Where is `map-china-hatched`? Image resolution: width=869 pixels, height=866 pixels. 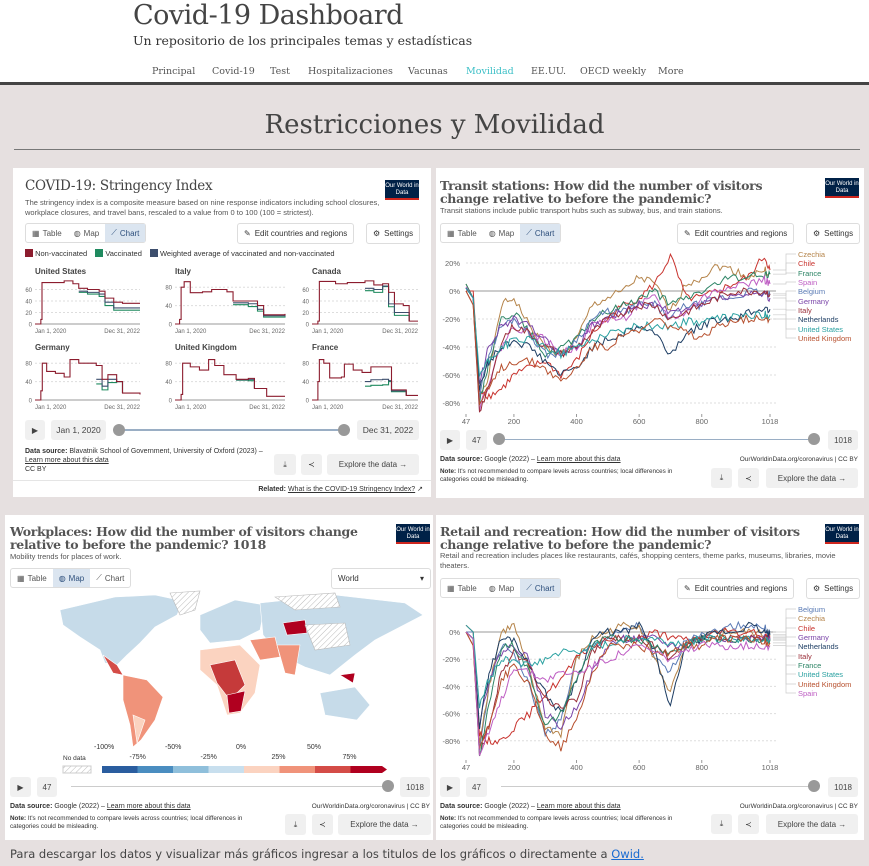
map-china-hatched is located at coordinates (327, 636).